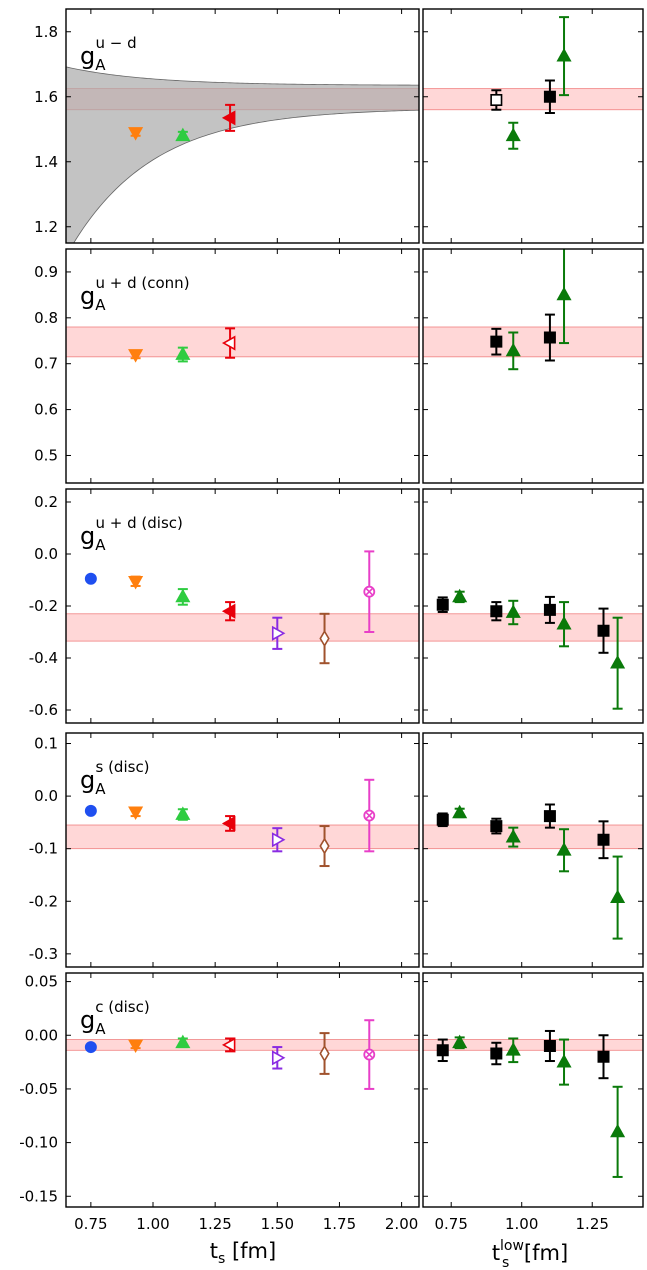  Describe the element at coordinates (43, 606) in the screenshot. I see `panel-2-ytick-label-2: -0.2` at that location.